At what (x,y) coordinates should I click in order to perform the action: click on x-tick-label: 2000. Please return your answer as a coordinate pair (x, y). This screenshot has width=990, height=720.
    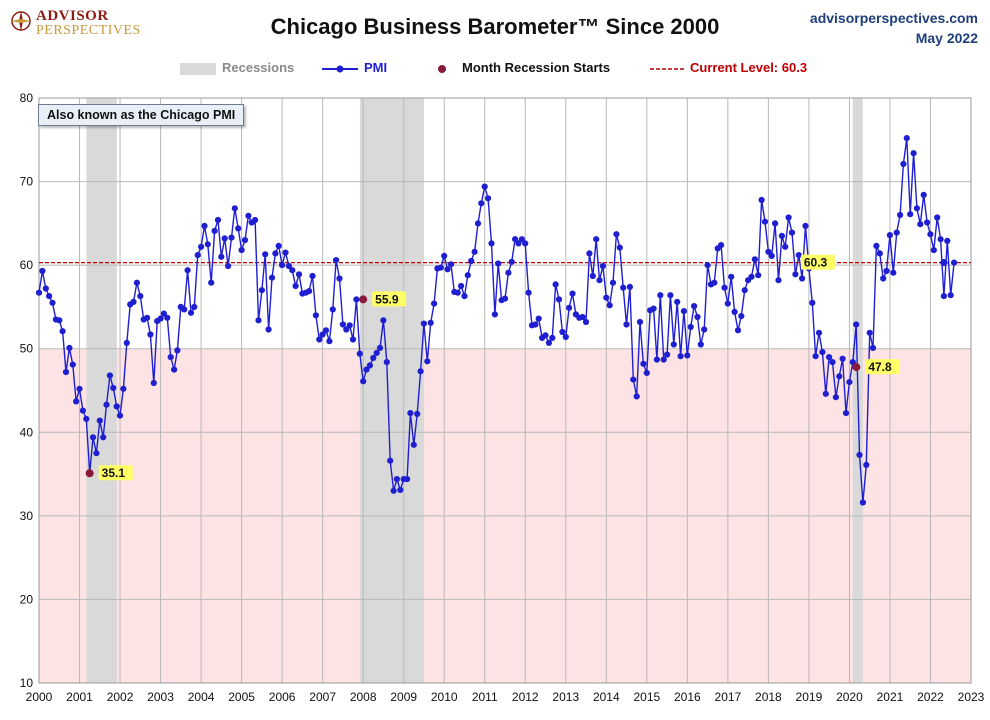
    Looking at the image, I should click on (39, 697).